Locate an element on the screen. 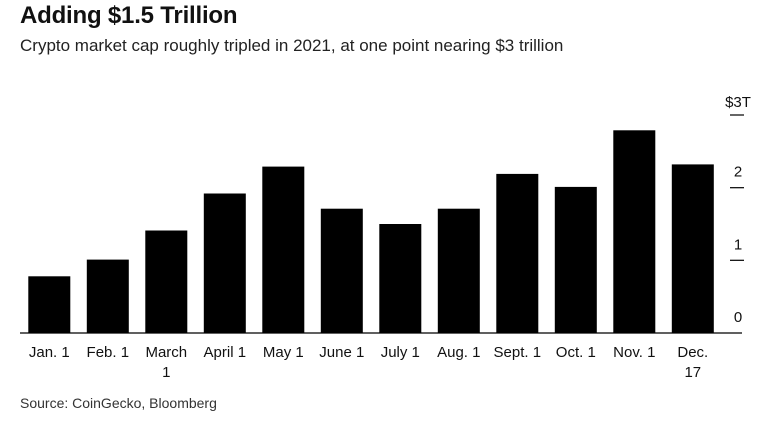 This screenshot has width=776, height=423. x-tick-label-6: July 1 is located at coordinates (400, 352).